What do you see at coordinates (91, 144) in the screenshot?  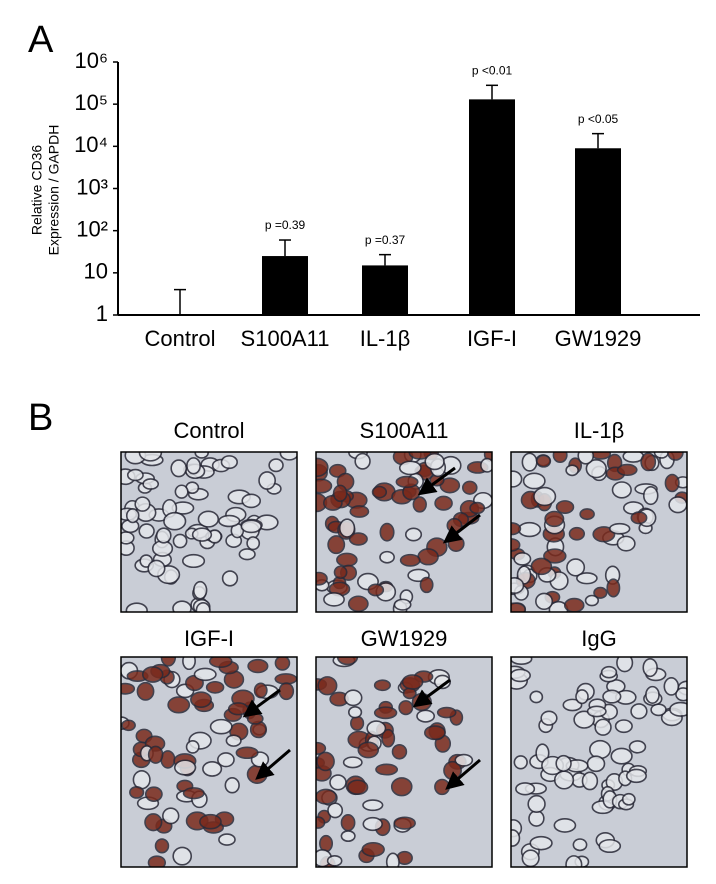 I see `y-tick-label: 10⁴` at bounding box center [91, 144].